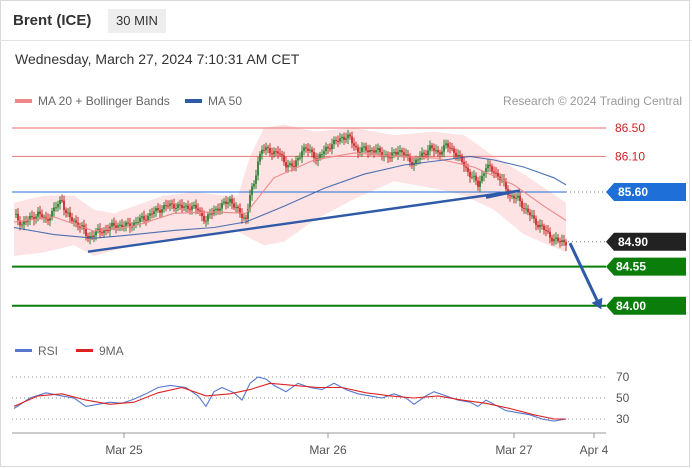 This screenshot has height=469, width=692. What do you see at coordinates (583, 271) in the screenshot?
I see `projection-arrow-shaft` at bounding box center [583, 271].